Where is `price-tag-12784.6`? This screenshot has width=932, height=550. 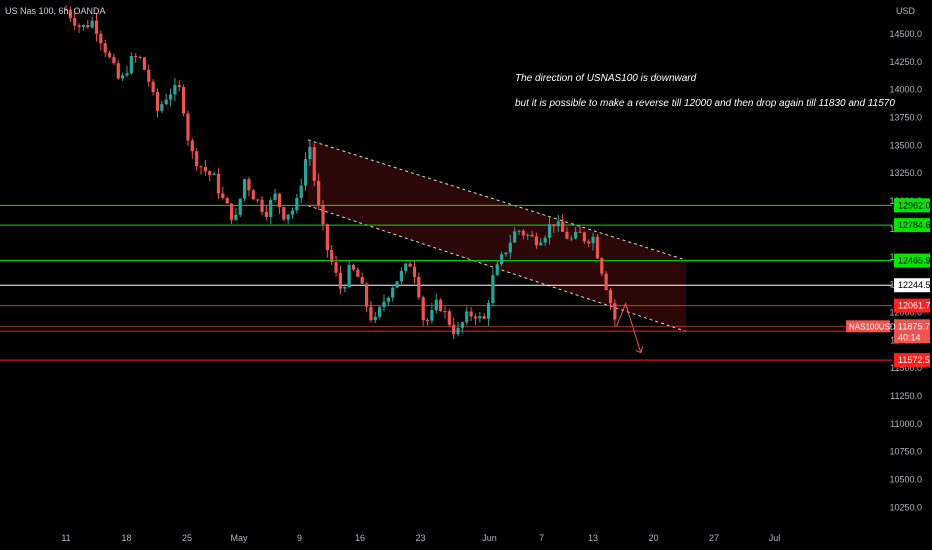
price-tag-12784.6 is located at coordinates (912, 225).